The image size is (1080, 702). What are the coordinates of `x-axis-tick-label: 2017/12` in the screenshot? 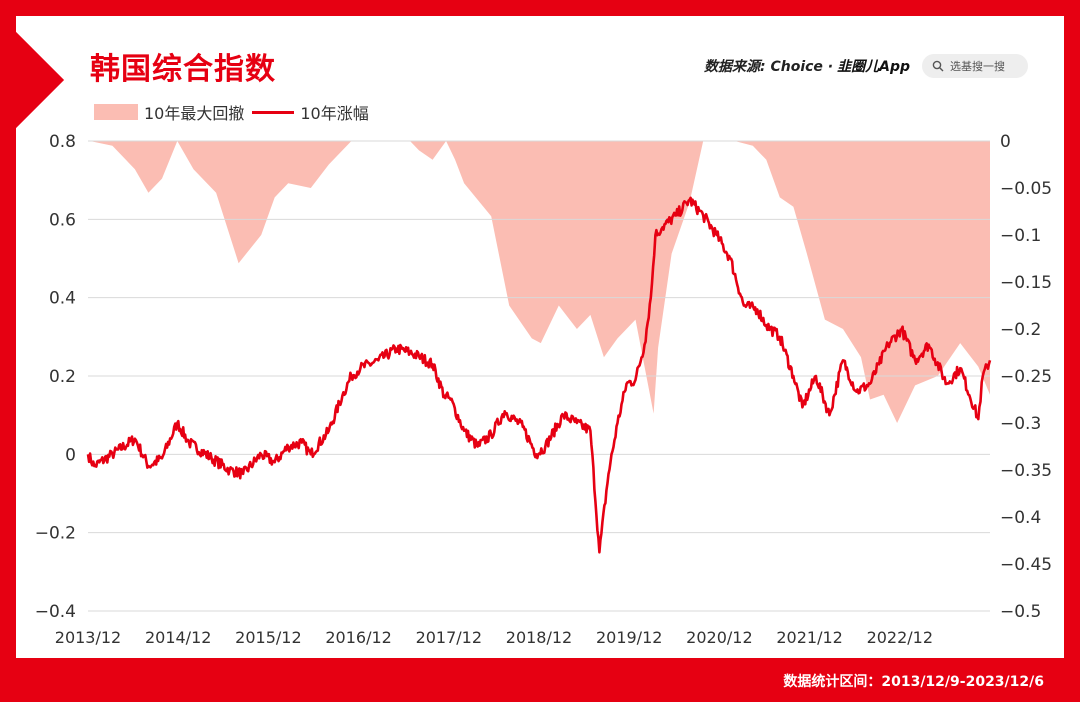 It's located at (449, 637).